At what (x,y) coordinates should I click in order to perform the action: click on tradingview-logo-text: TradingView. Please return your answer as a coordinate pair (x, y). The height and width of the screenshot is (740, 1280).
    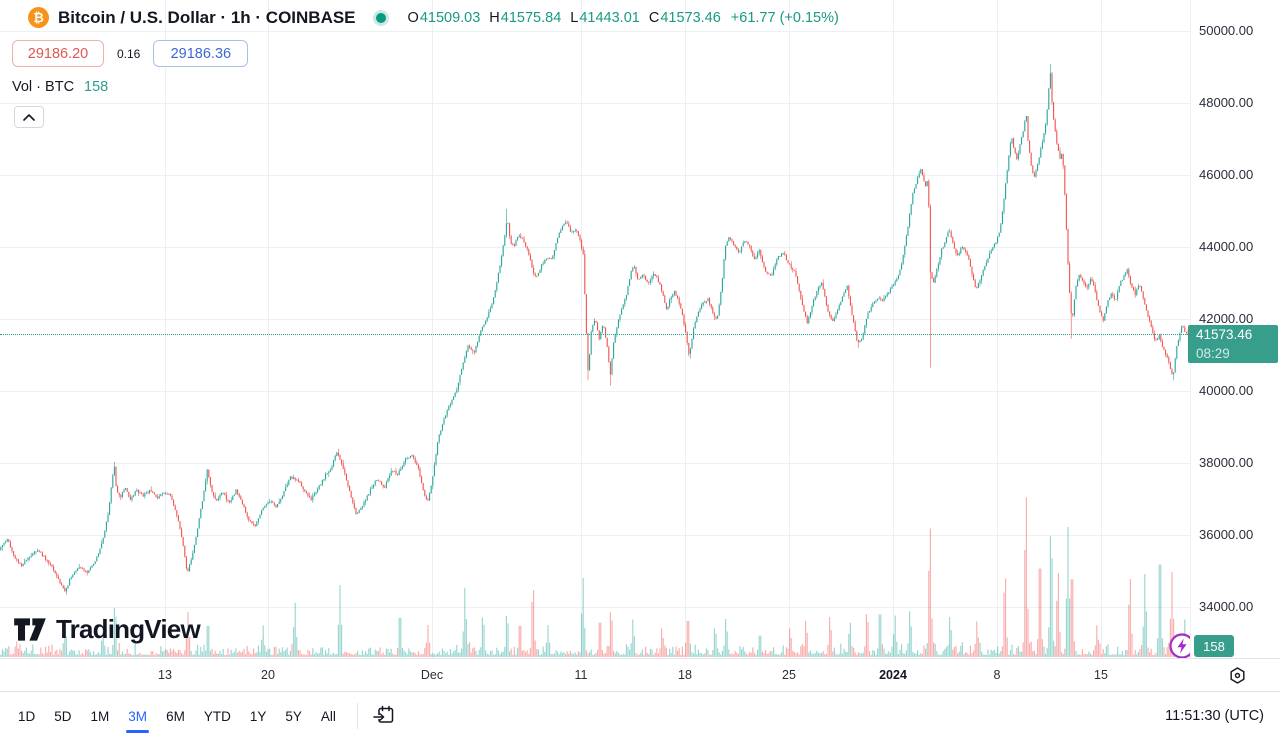
    Looking at the image, I should click on (128, 629).